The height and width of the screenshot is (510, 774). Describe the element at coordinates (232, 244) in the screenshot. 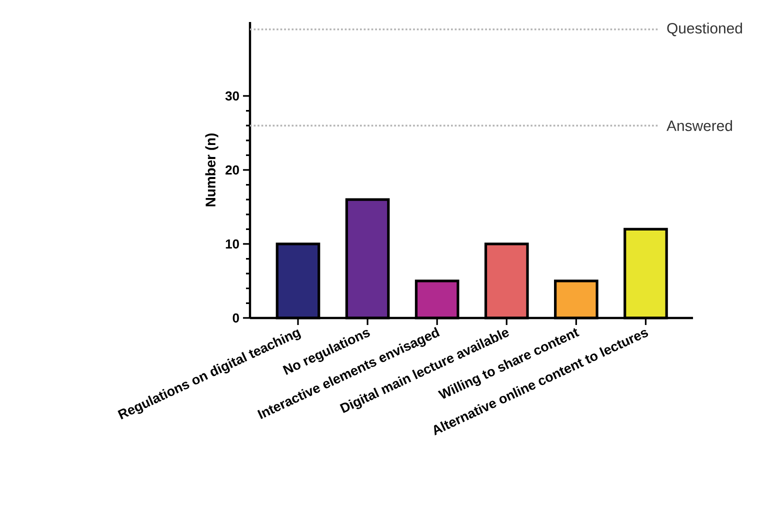

I see `y-tick-label: 10` at that location.